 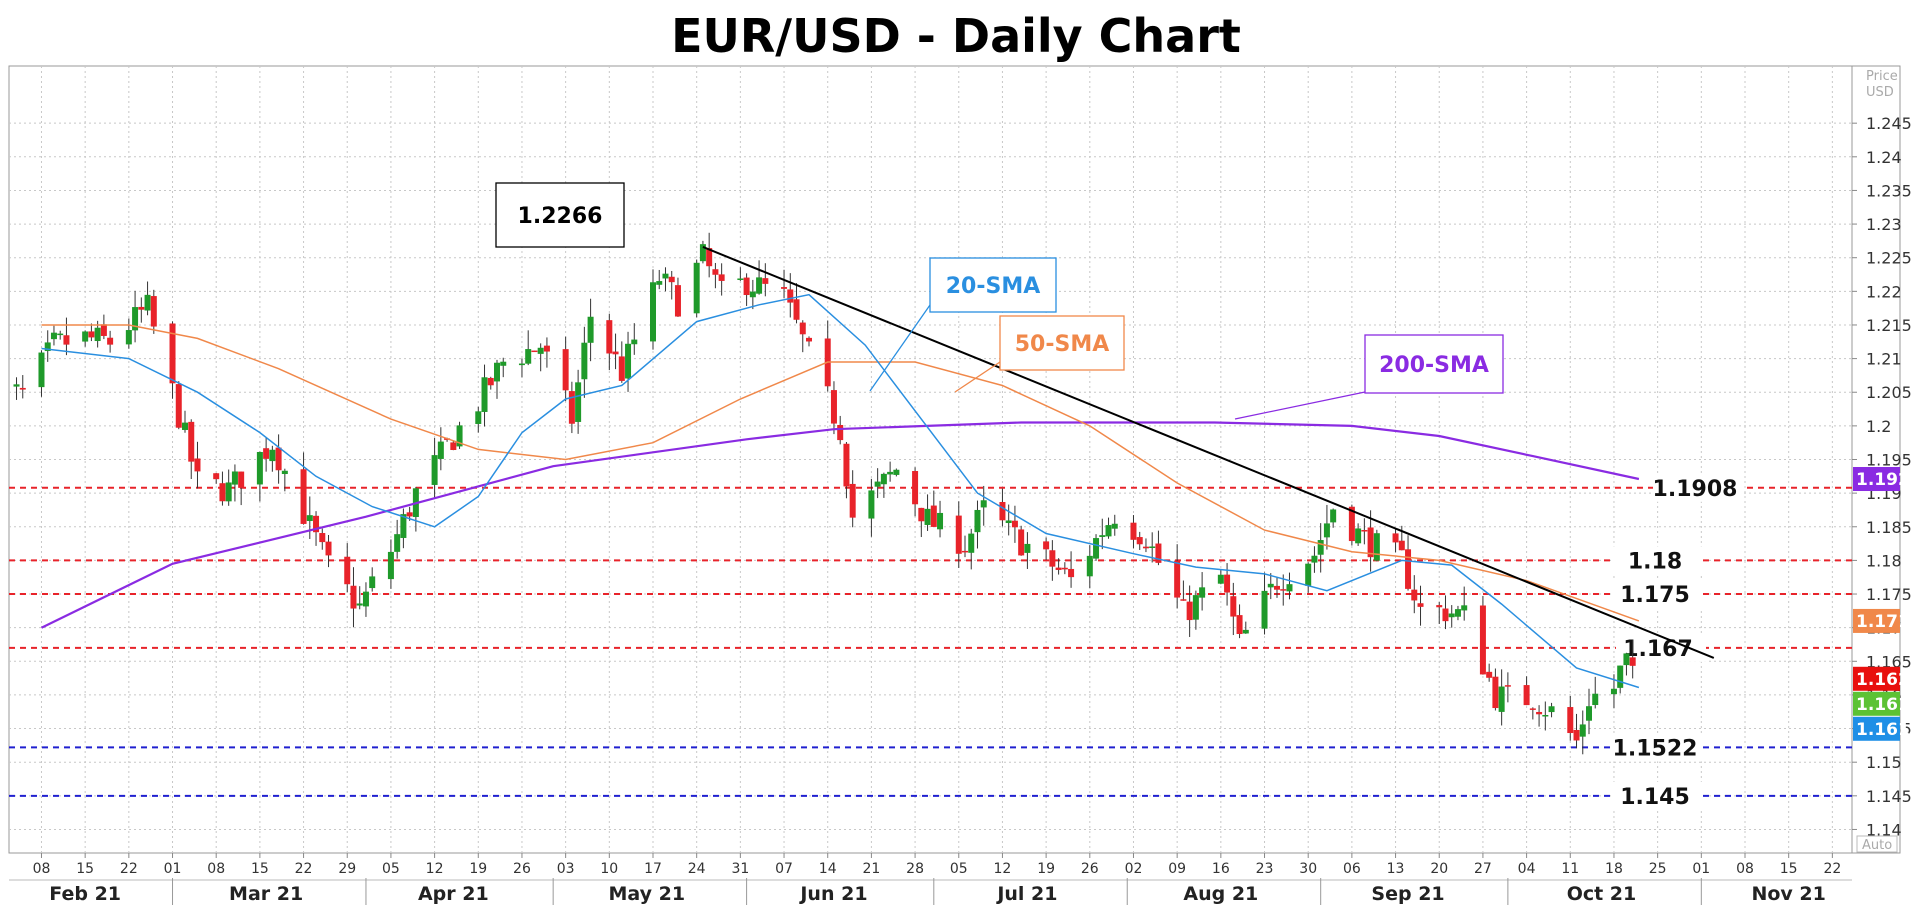 I want to click on x-tick-label: 27, so click(x=1483, y=869).